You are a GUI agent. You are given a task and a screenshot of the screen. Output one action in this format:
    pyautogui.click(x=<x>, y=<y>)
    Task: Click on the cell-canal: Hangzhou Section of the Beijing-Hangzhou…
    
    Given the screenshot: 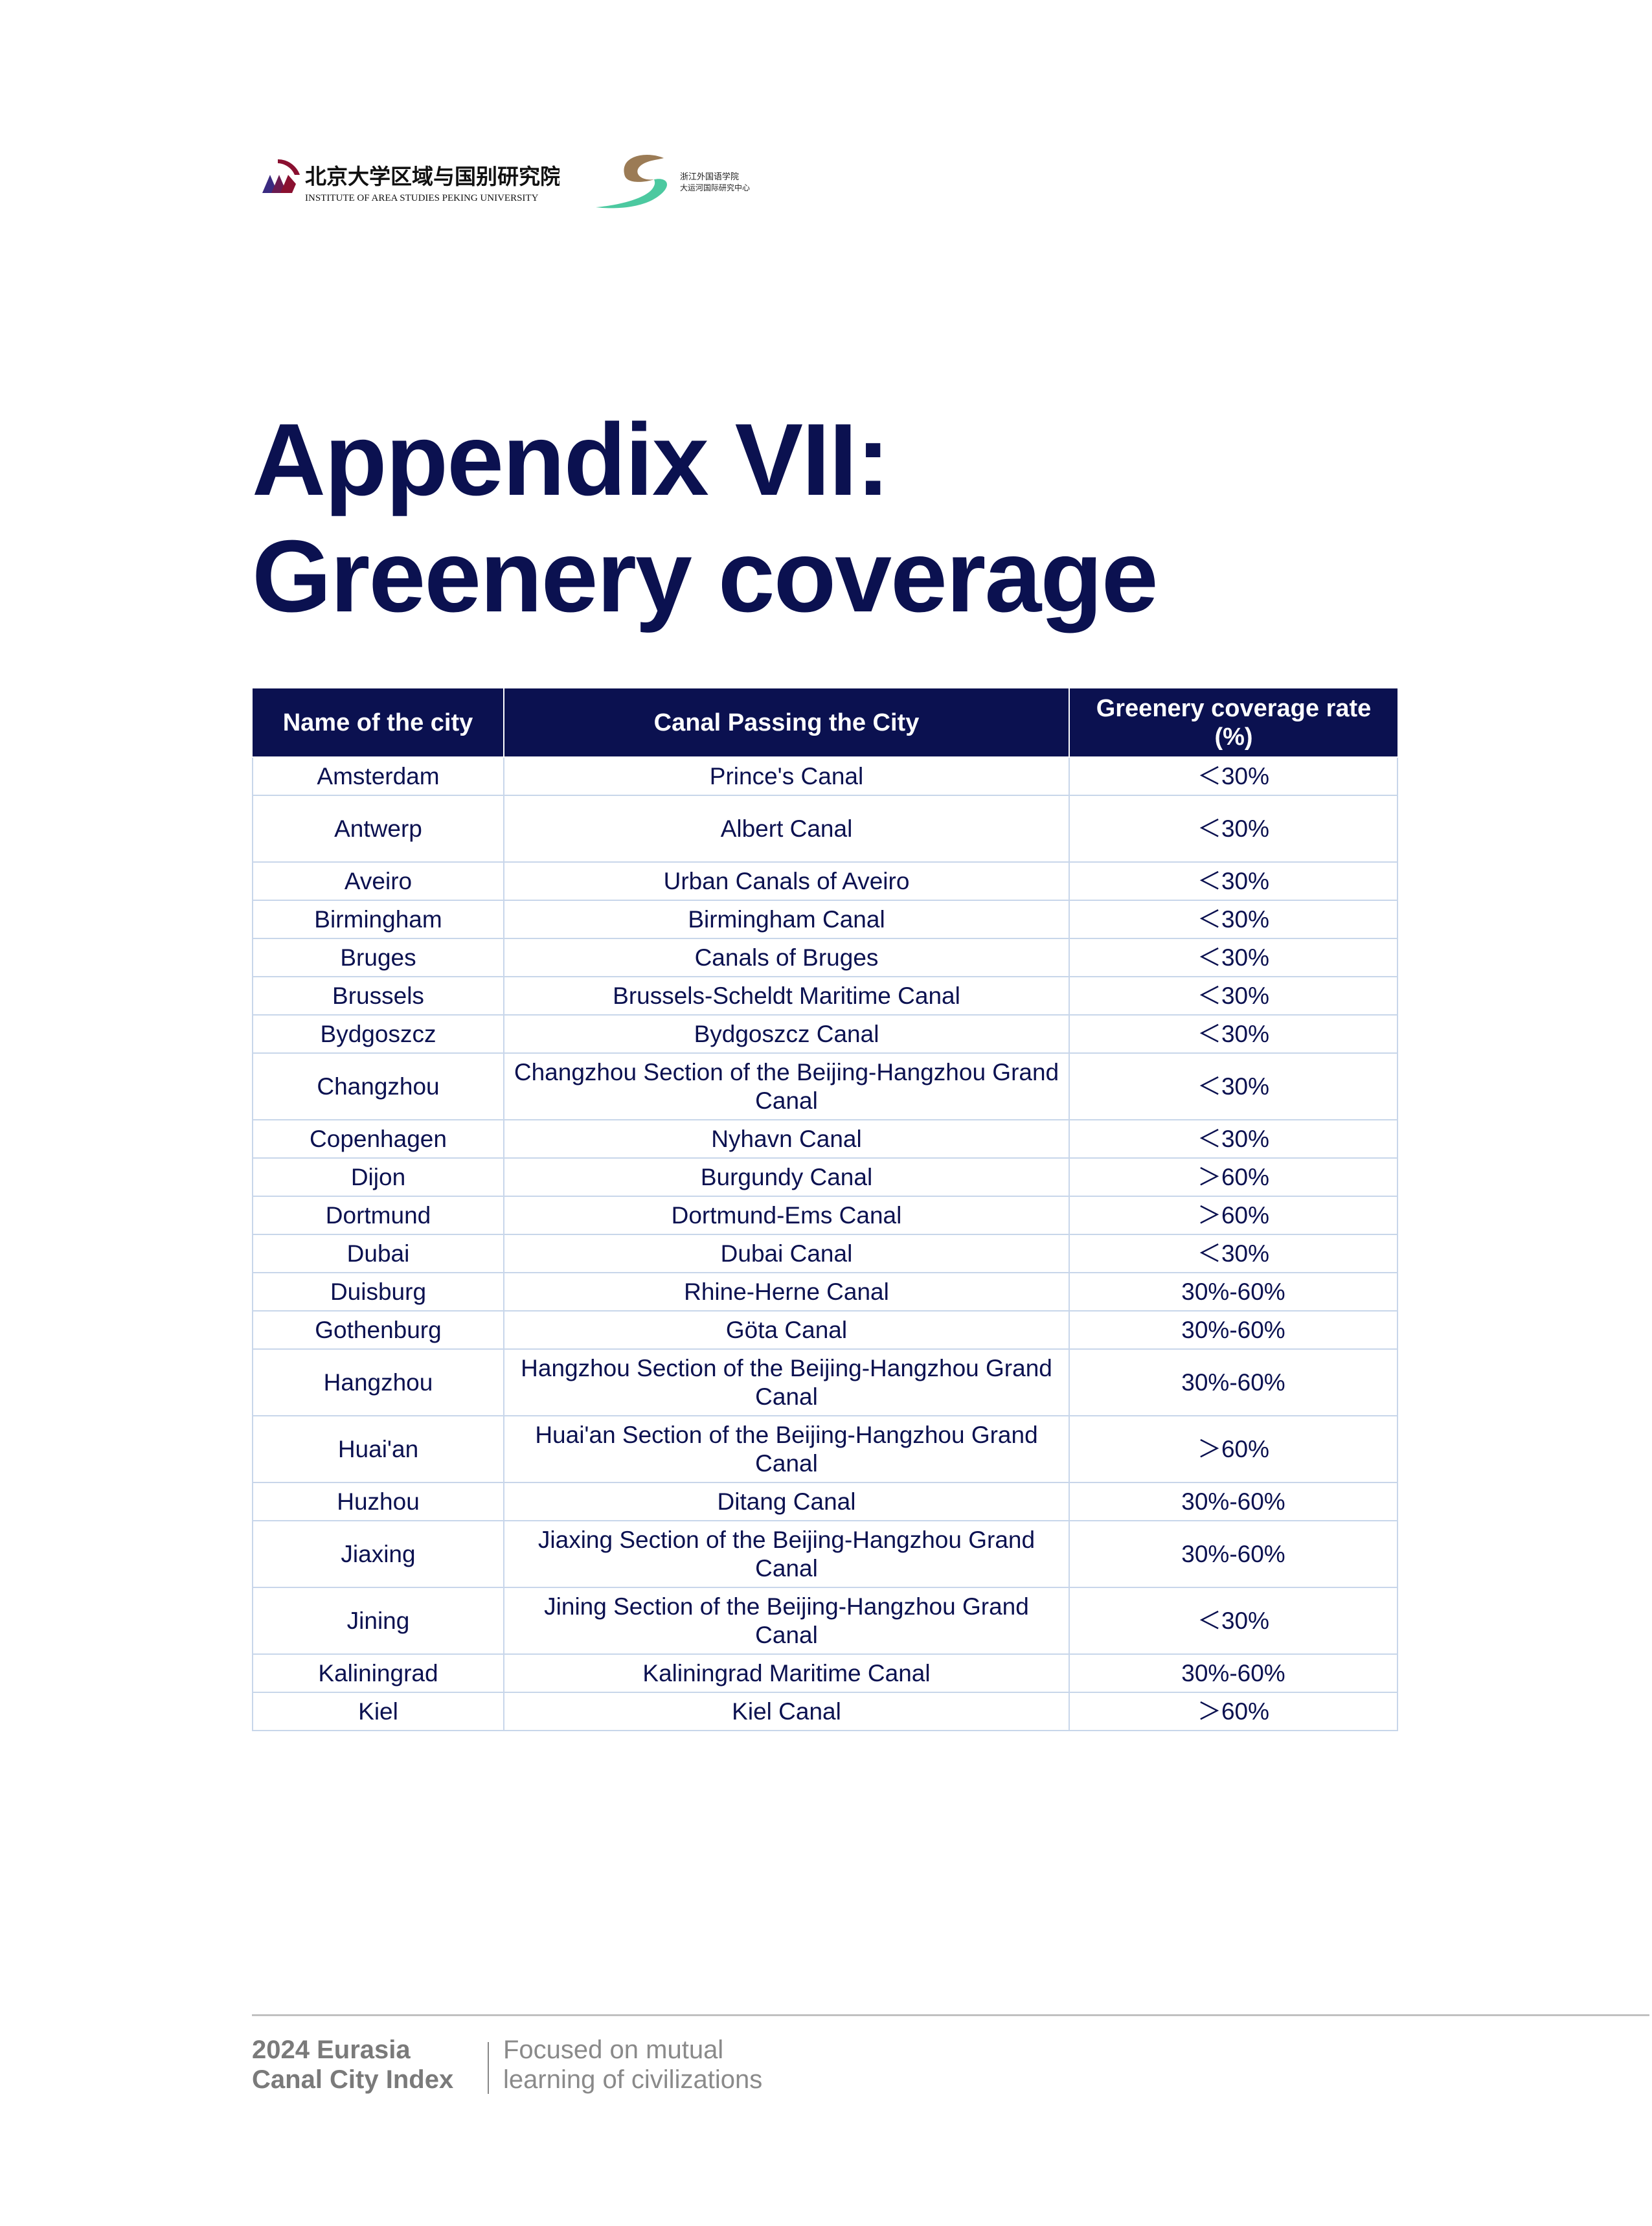 What is the action you would take?
    pyautogui.click(x=786, y=1382)
    